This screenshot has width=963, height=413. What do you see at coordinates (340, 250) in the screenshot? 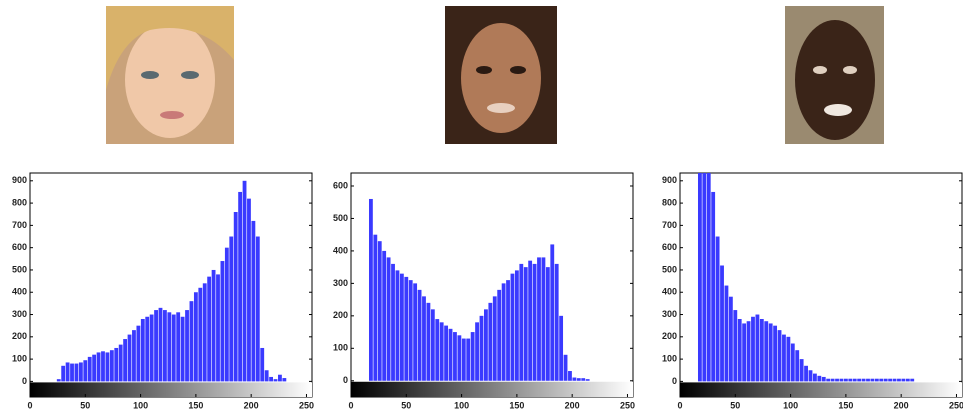
I see `y-tick-label: 400` at bounding box center [340, 250].